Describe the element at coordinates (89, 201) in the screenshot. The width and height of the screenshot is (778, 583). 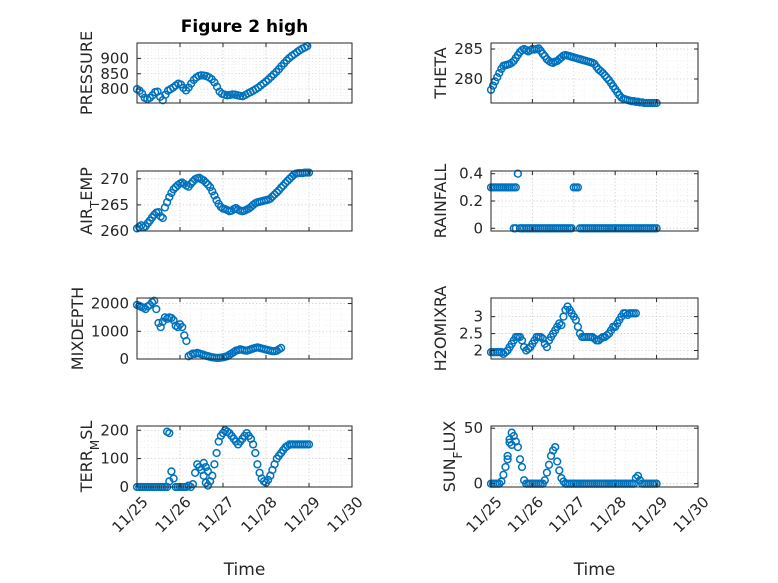
I see `y-axis-label: AIRTEMP` at that location.